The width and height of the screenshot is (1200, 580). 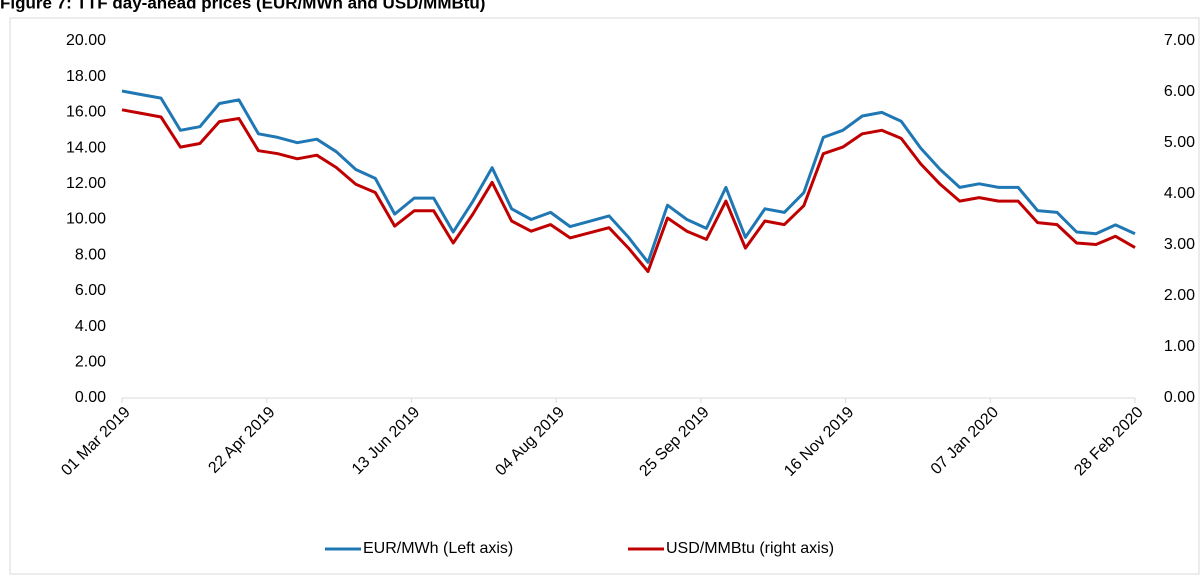 I want to click on y2-tick-label: 1.00, so click(x=1179, y=346).